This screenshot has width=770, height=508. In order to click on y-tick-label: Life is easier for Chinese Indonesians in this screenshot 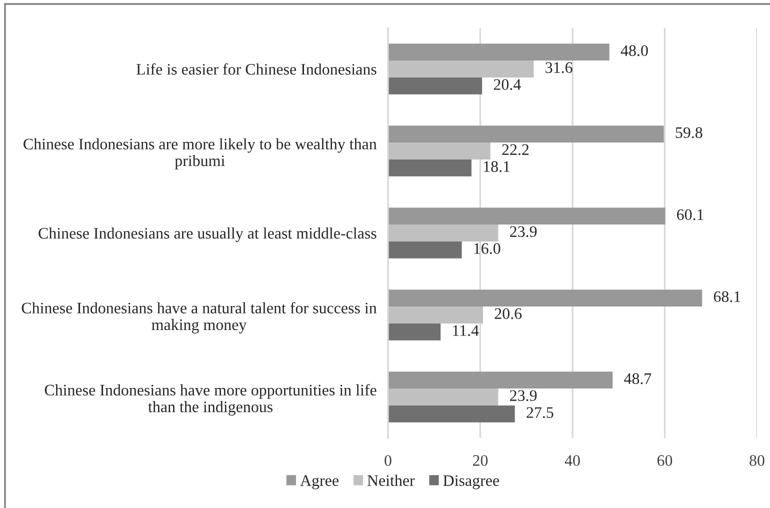, I will do `click(256, 69)`.